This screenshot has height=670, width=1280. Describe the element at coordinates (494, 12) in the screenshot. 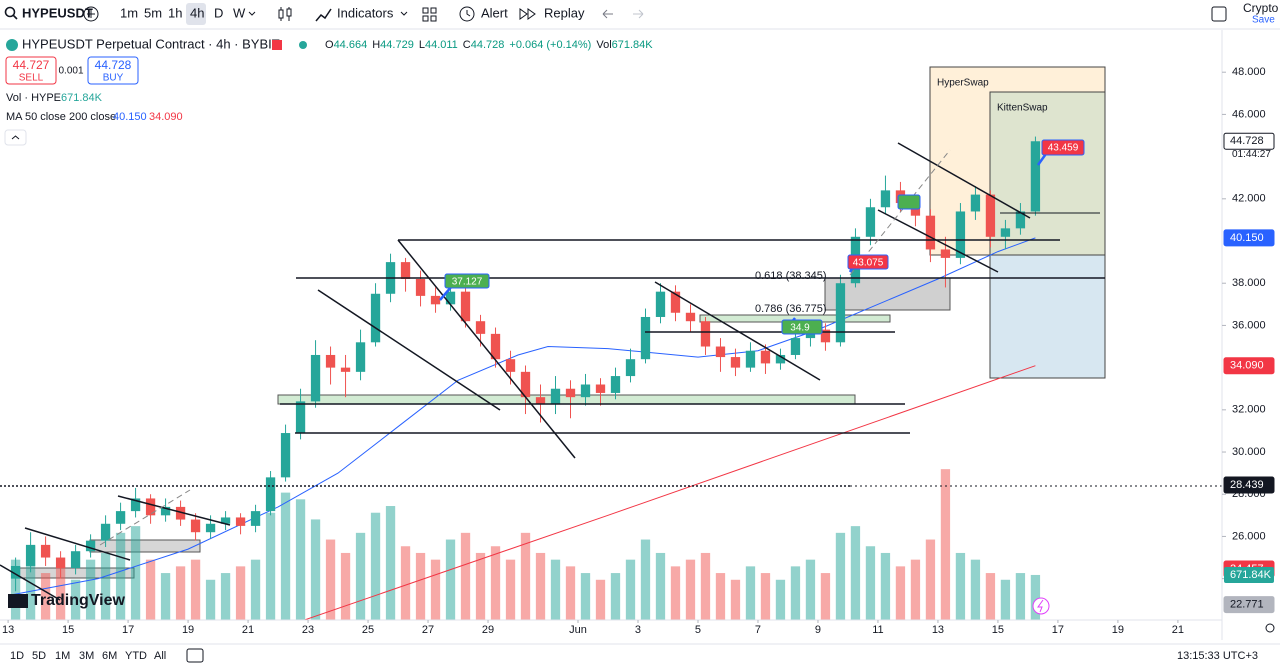

I see `alert-button: Alert` at that location.